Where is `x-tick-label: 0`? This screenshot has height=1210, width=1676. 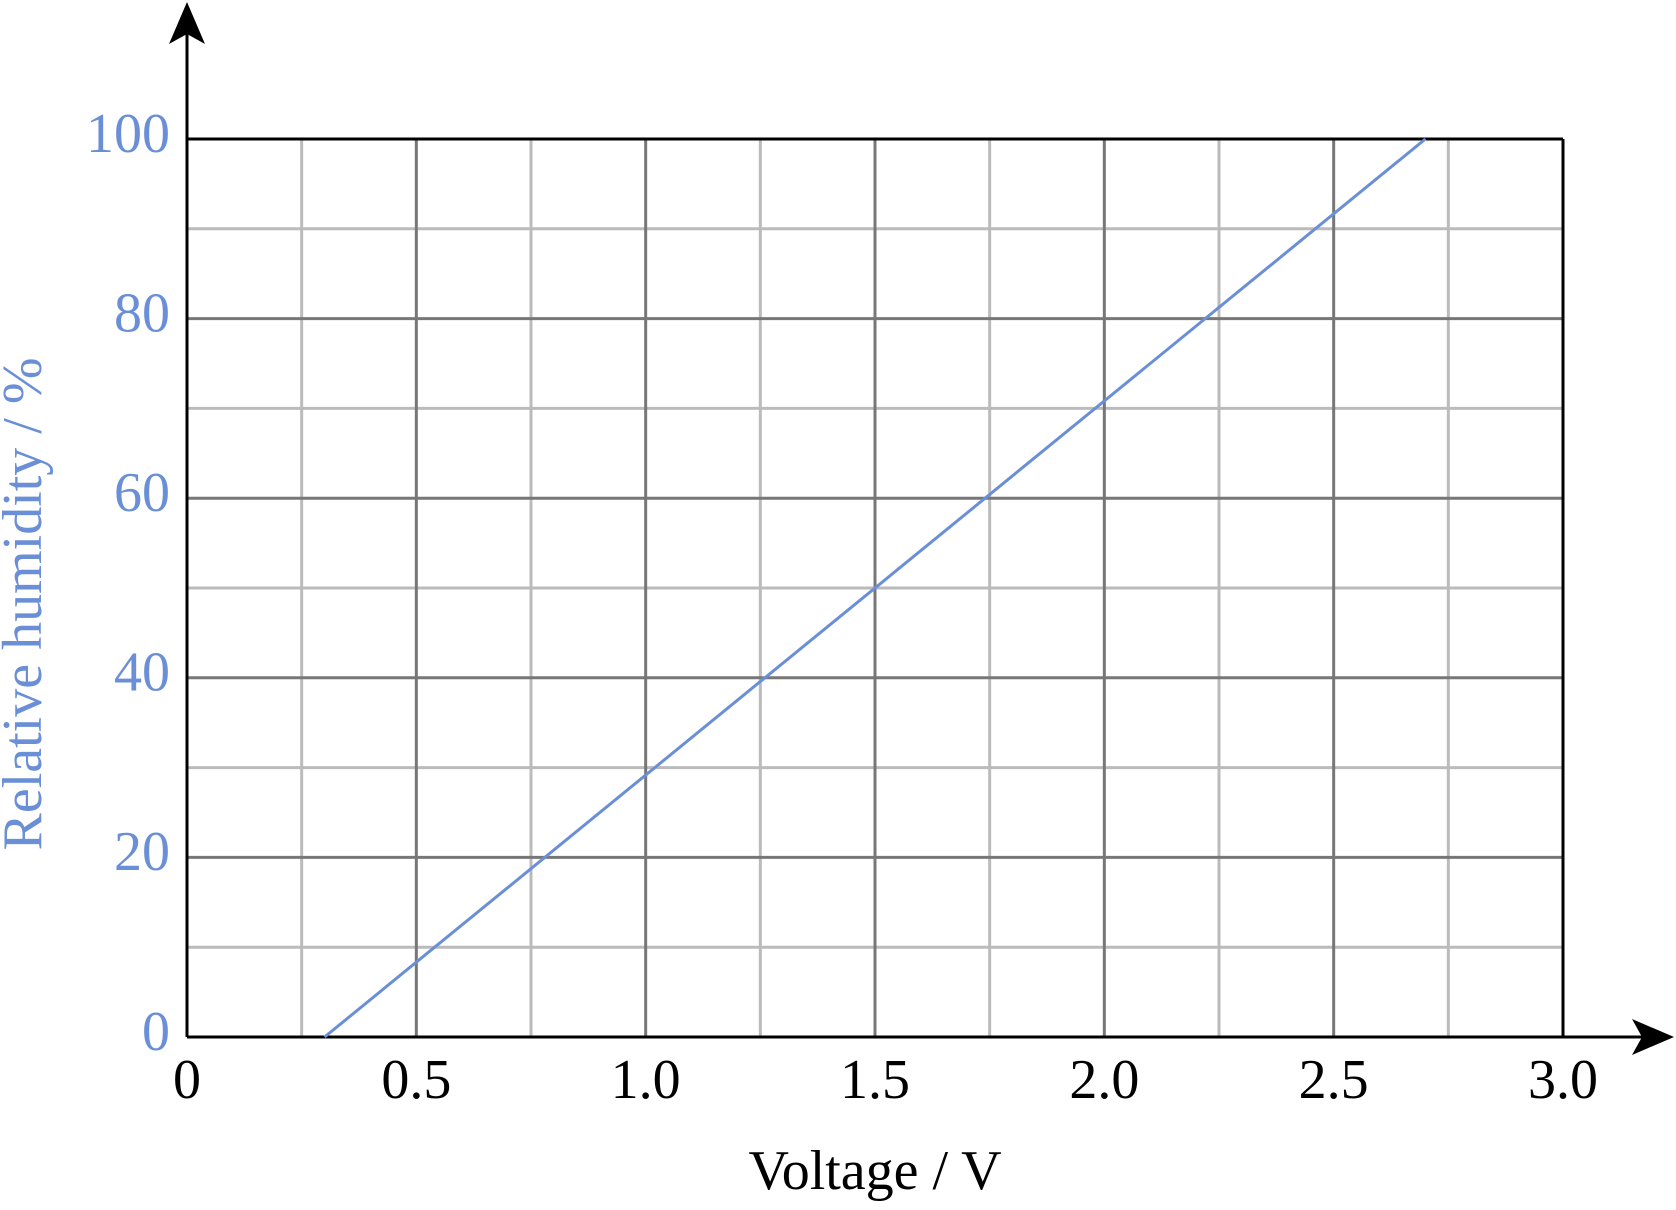
x-tick-label: 0 is located at coordinates (187, 1080).